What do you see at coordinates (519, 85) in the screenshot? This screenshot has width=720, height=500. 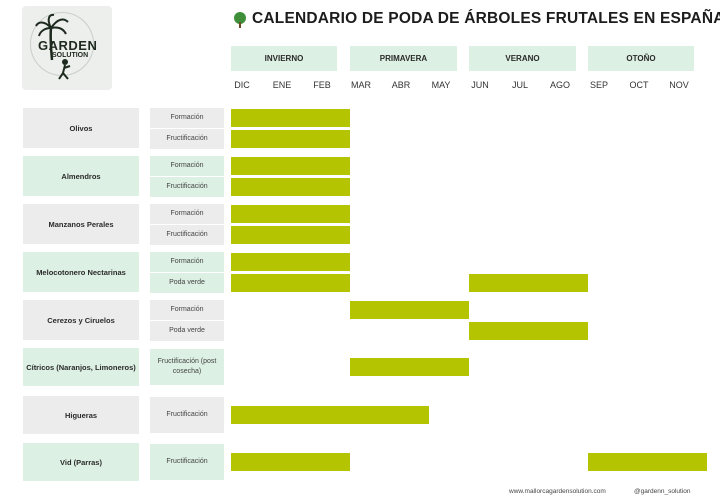 I see `month-label: JUL` at bounding box center [519, 85].